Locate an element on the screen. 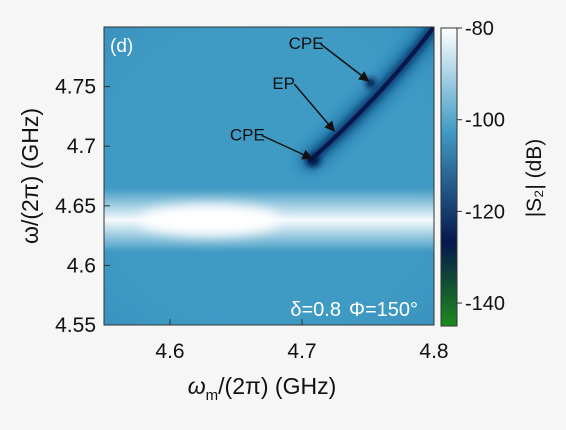 This screenshot has height=430, width=566. y-tick-label: 4.6 is located at coordinates (81, 265).